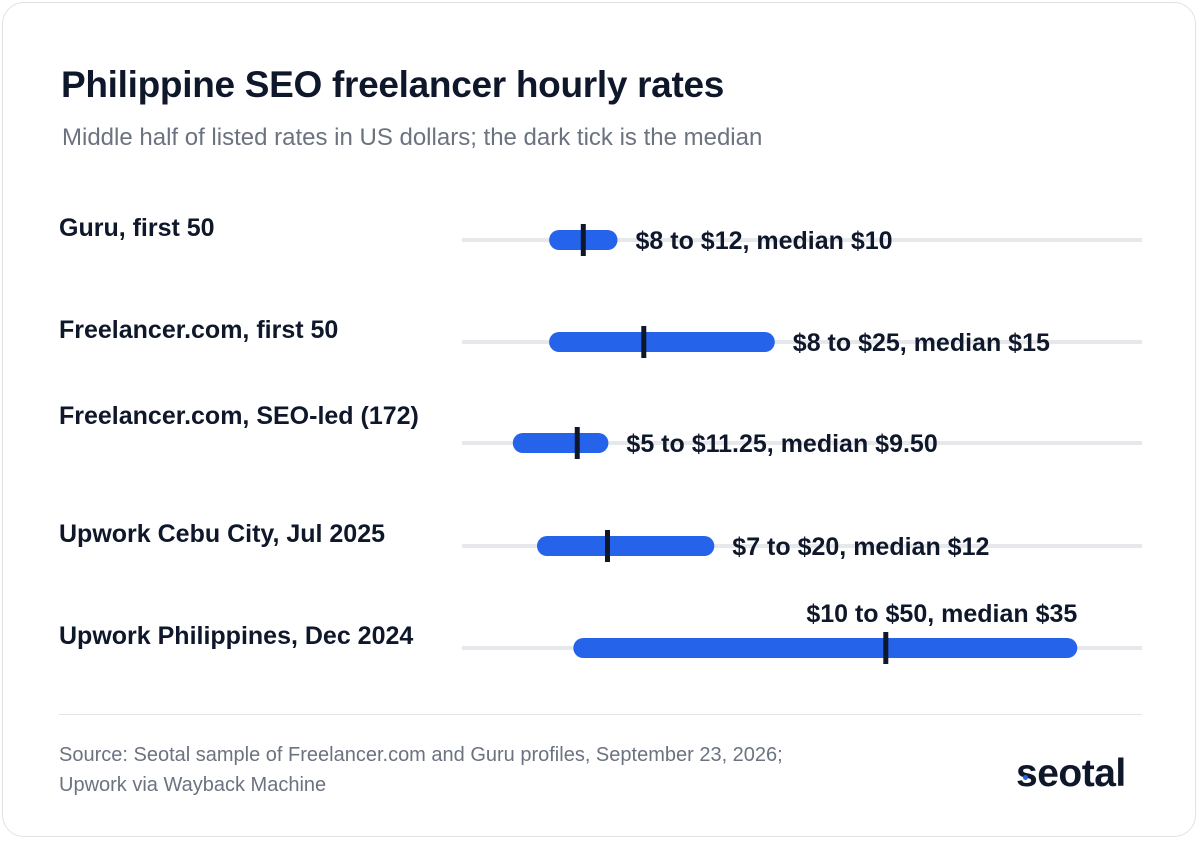  Describe the element at coordinates (1071, 773) in the screenshot. I see `seotal-logo: seotal` at that location.